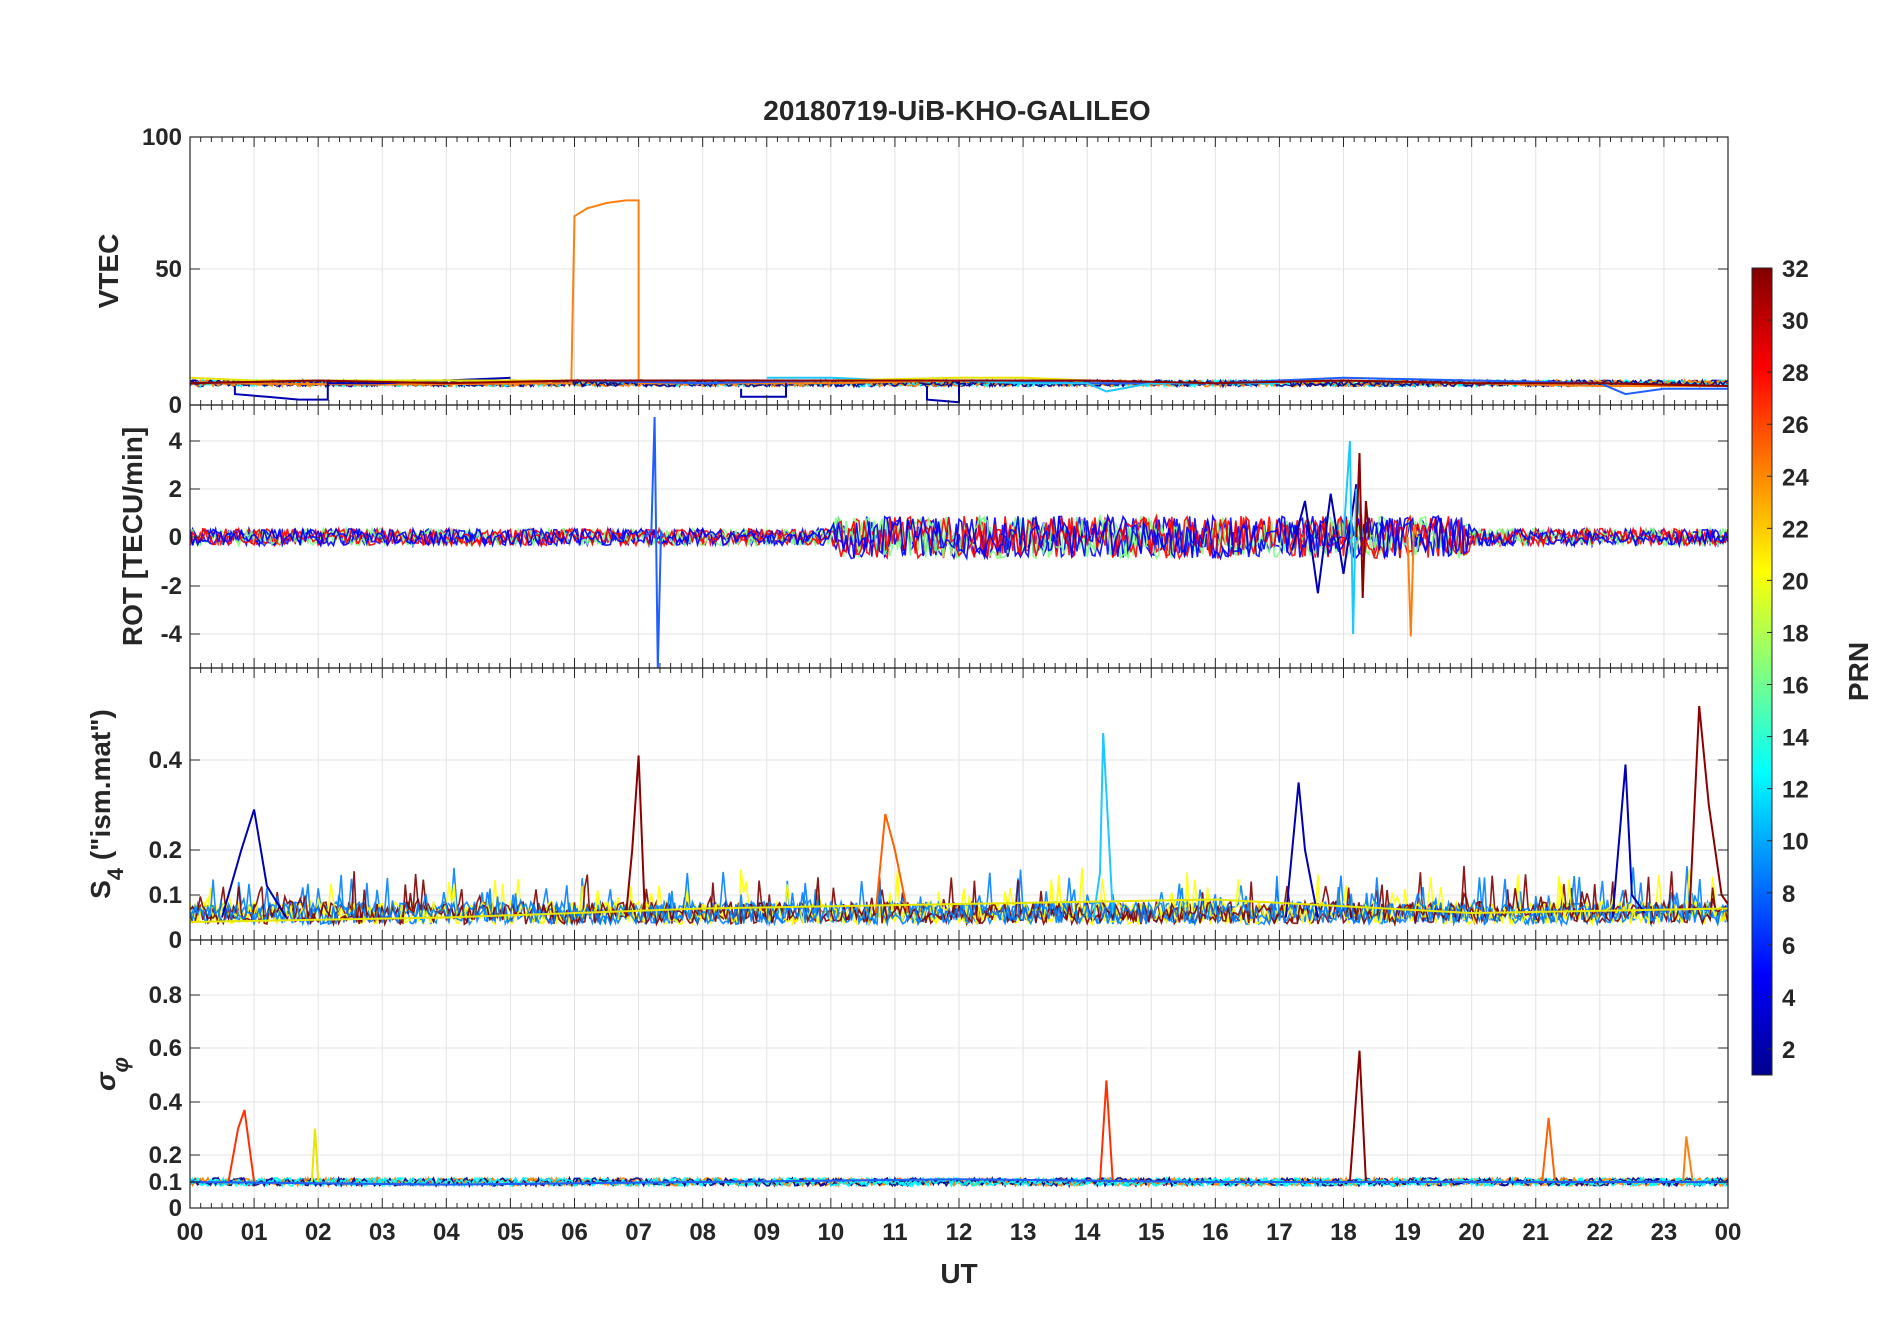 This screenshot has height=1330, width=1902. What do you see at coordinates (171, 586) in the screenshot?
I see `y-tick-label: -2` at bounding box center [171, 586].